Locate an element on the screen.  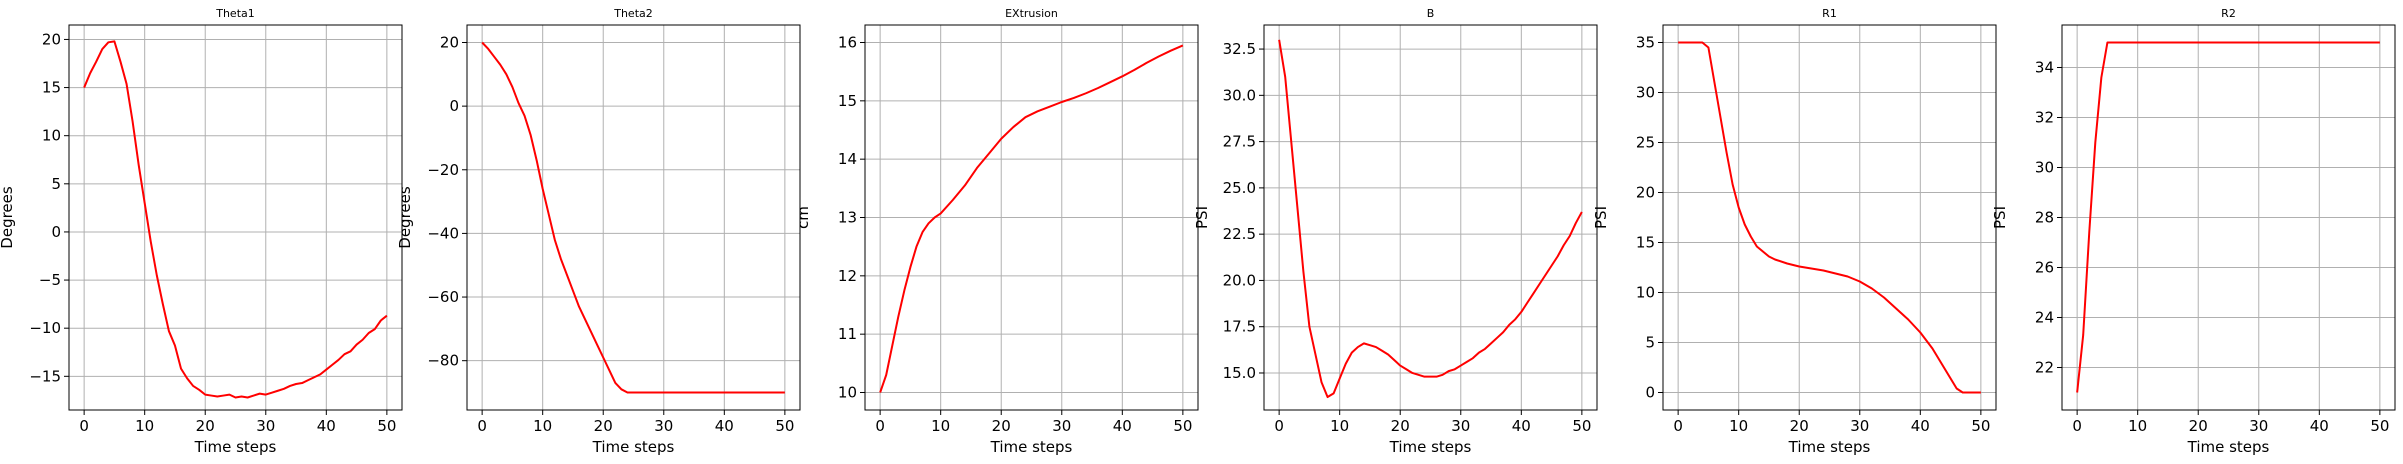
y-tick-label: 15.0 is located at coordinates (1239, 373).